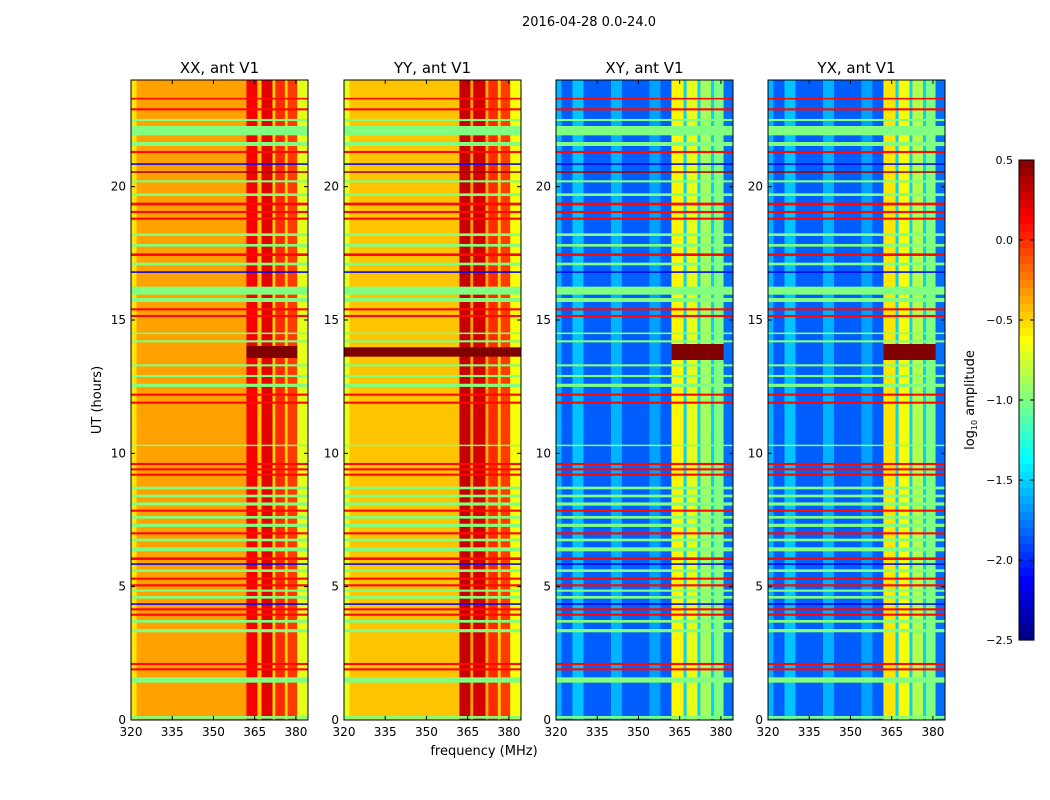  What do you see at coordinates (755, 187) in the screenshot?
I see `y-tick-label: 20` at bounding box center [755, 187].